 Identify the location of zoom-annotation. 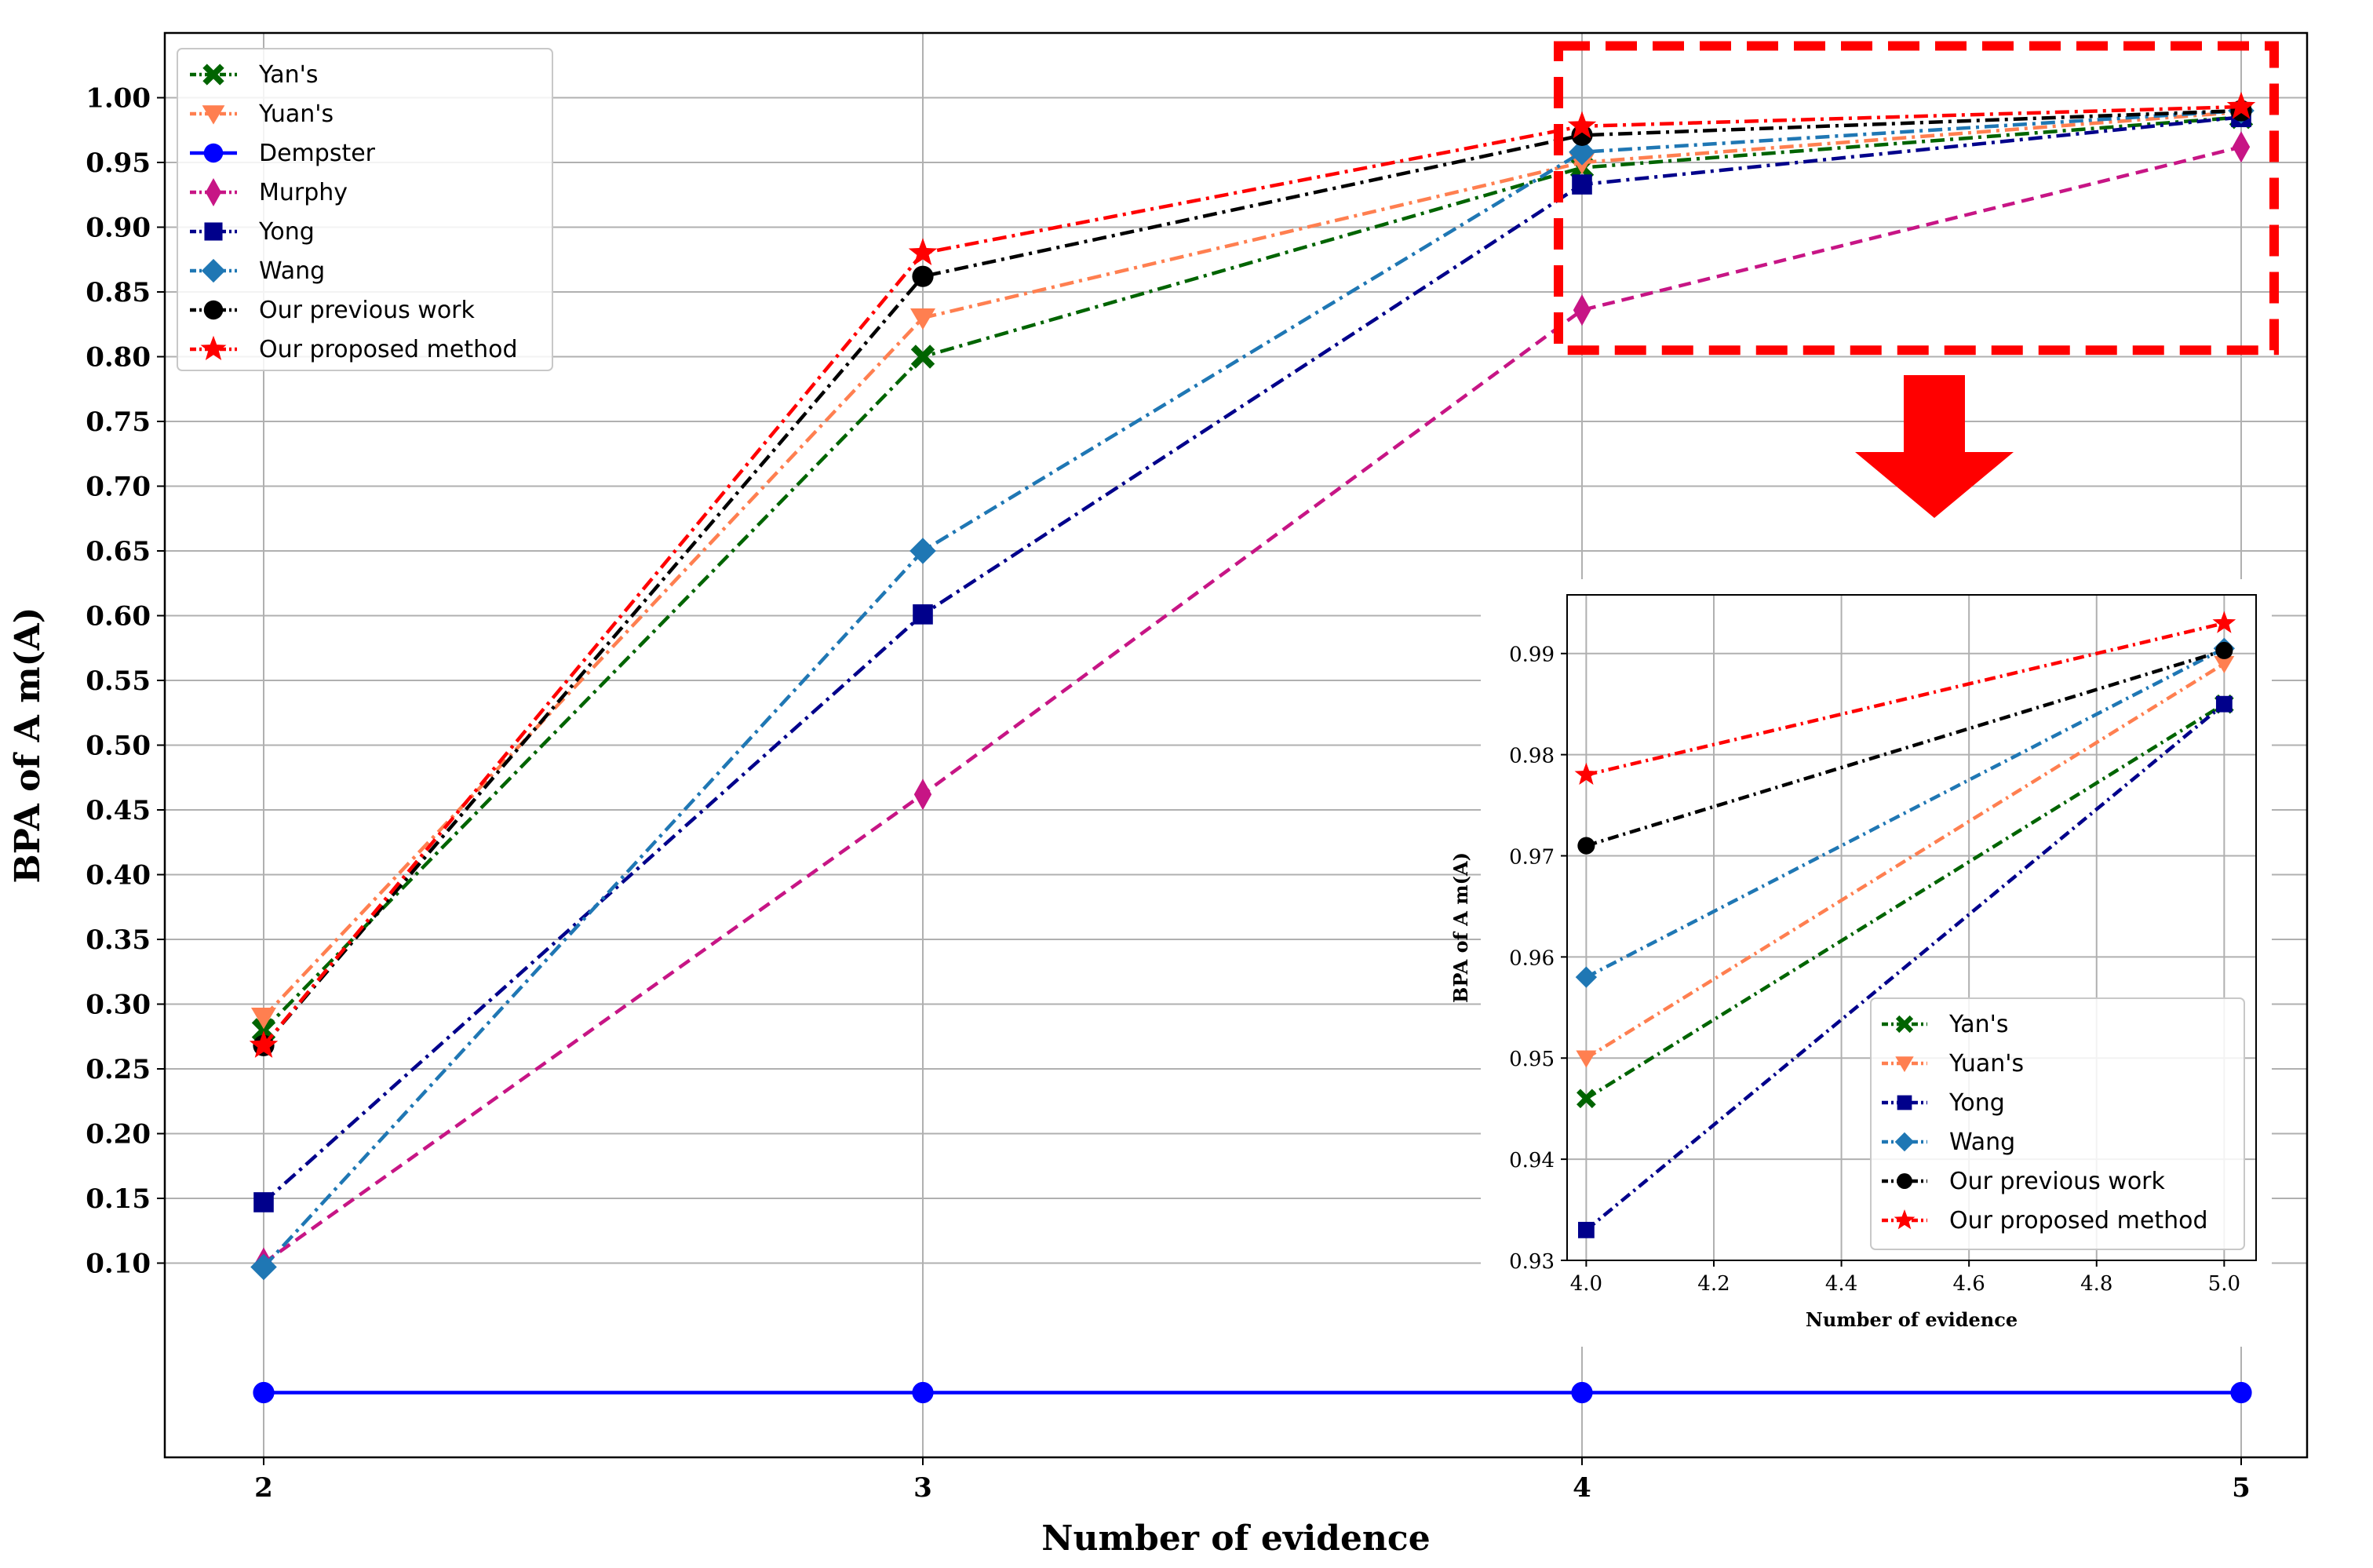
(1916, 279).